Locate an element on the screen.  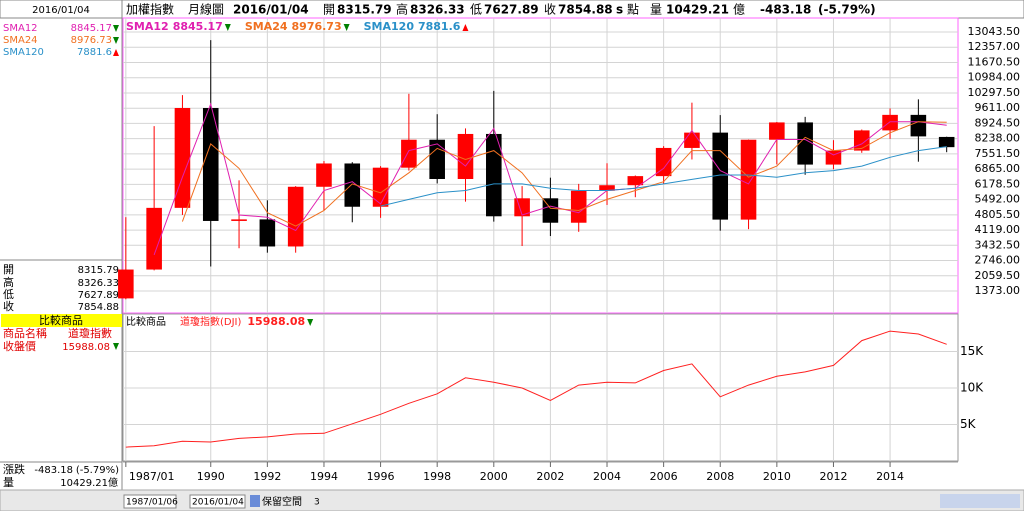
compare-header is located at coordinates (61, 320).